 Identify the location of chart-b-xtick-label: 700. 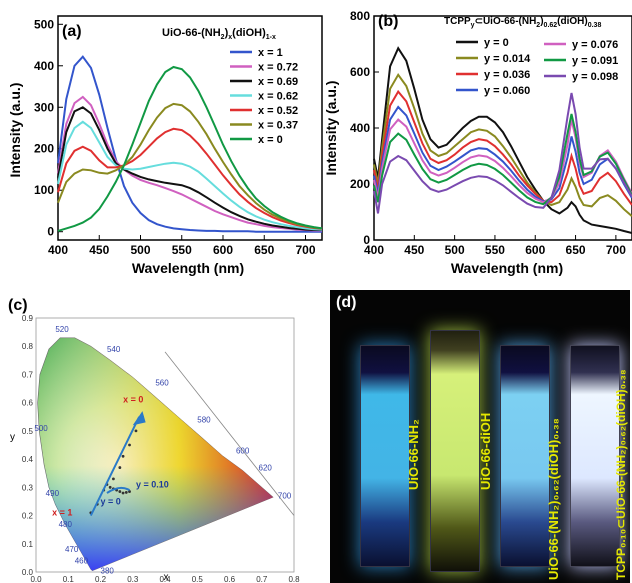
(616, 250).